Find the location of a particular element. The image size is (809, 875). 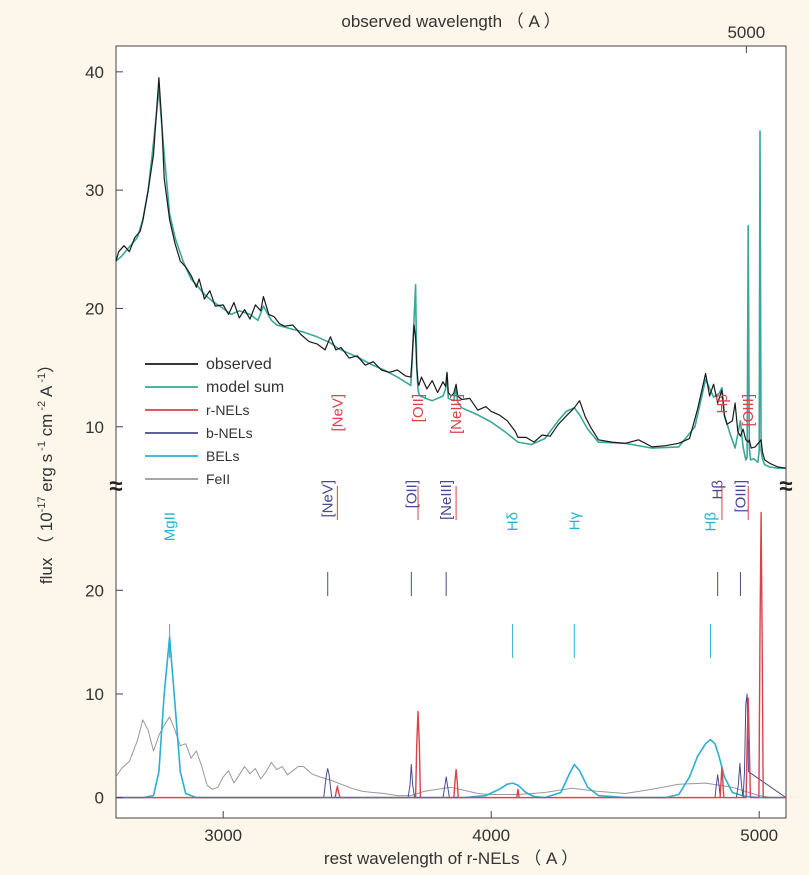

observed-tick-label: 5000 is located at coordinates (746, 32).